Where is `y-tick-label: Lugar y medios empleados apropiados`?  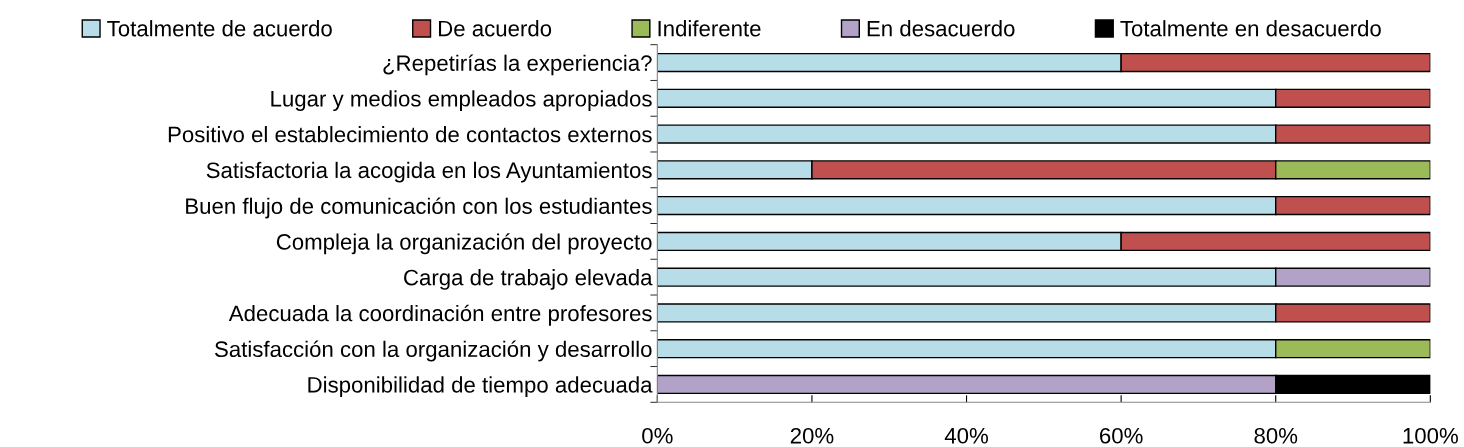 y-tick-label: Lugar y medios empleados apropiados is located at coordinates (461, 100).